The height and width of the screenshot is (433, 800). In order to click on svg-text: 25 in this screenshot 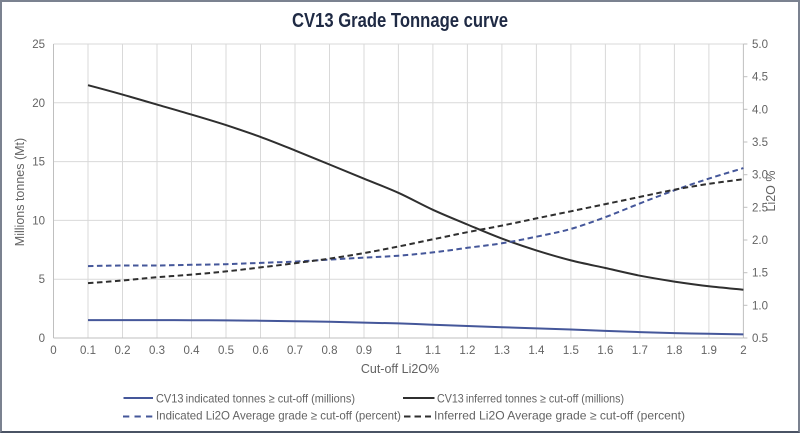, I will do `click(38, 45)`.